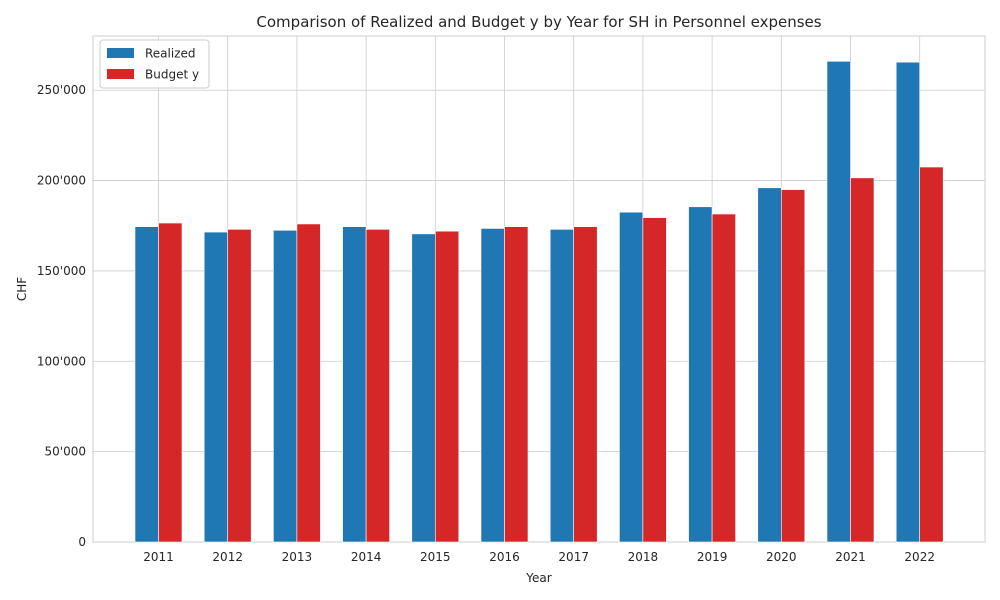 This screenshot has width=1000, height=600. Describe the element at coordinates (712, 557) in the screenshot. I see `x-tick-label-2019: 2019` at that location.